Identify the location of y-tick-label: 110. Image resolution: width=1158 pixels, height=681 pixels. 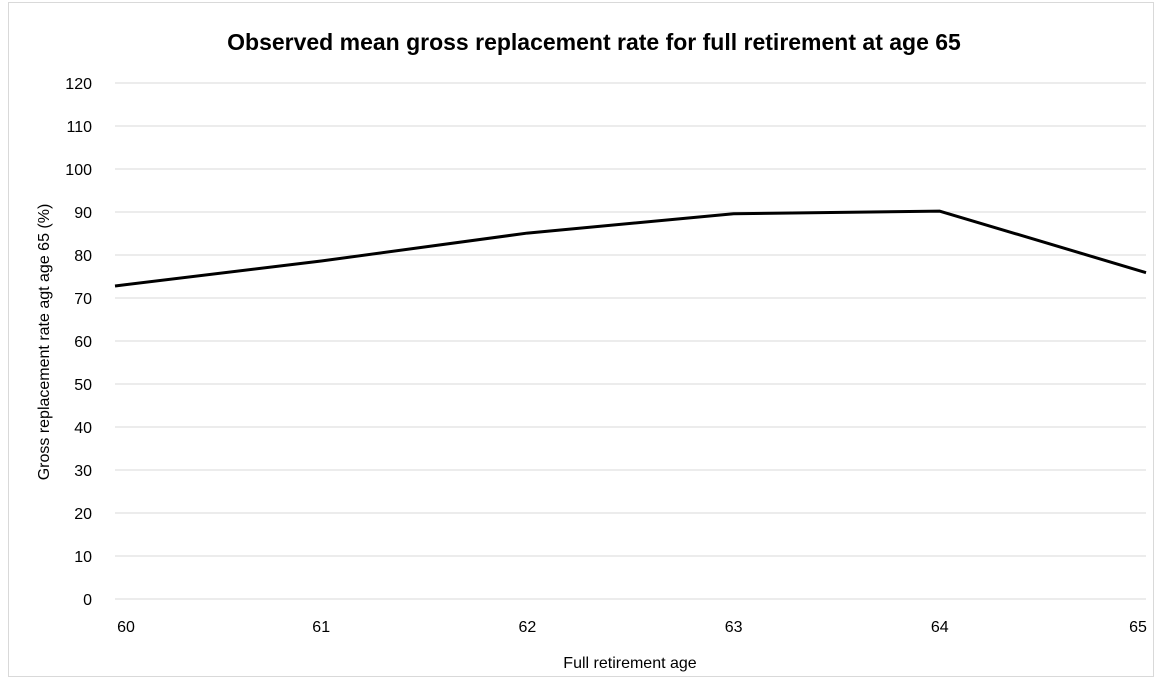
(79, 127).